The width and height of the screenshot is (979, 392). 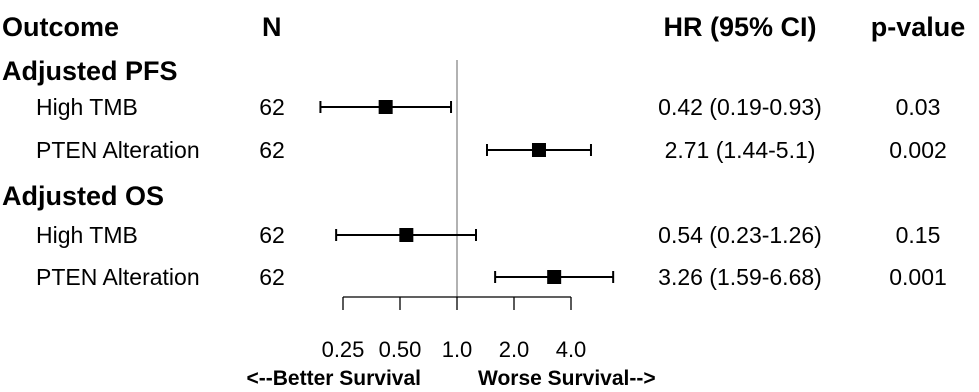 I want to click on table-row: High TMB 62 0.54 (0.23-1.26) 0.15, so click(x=488, y=235).